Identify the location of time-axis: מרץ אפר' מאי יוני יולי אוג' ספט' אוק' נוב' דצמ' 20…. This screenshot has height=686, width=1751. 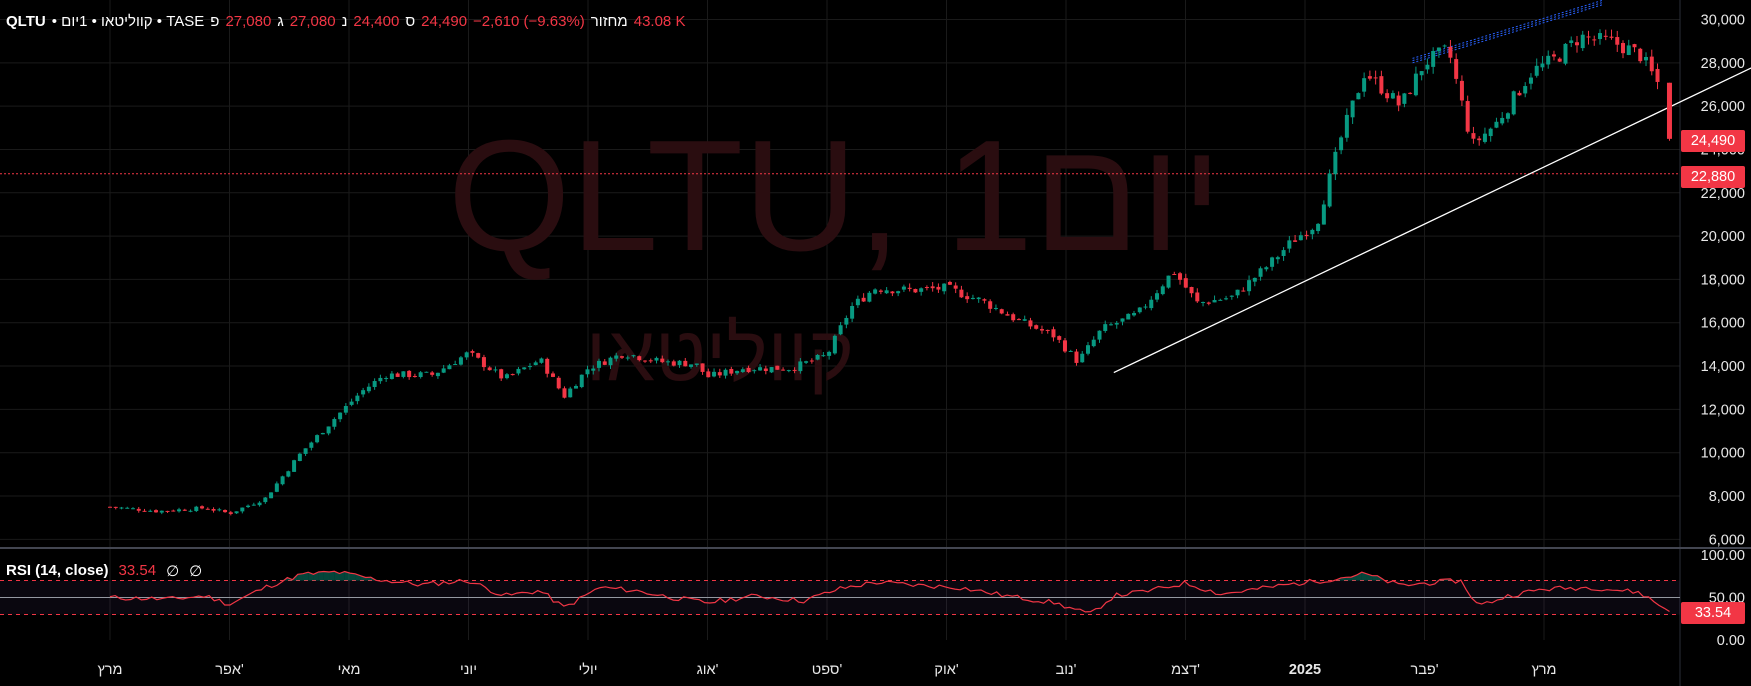
(826, 669).